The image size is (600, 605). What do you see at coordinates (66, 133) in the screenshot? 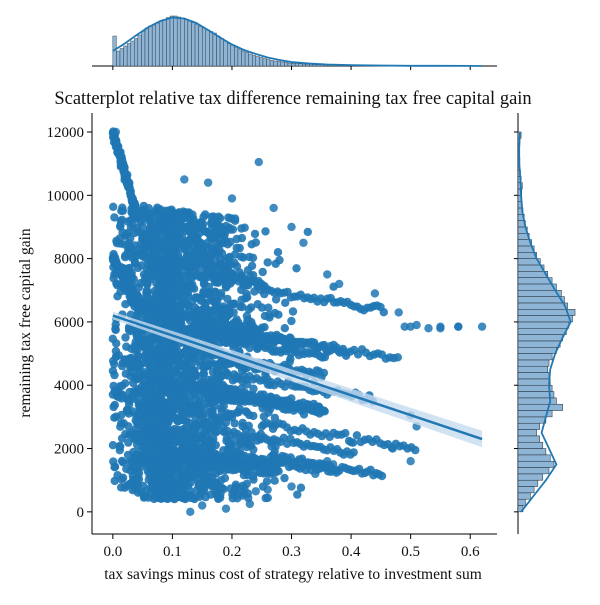
I see `y-tick-label: 12000` at bounding box center [66, 133].